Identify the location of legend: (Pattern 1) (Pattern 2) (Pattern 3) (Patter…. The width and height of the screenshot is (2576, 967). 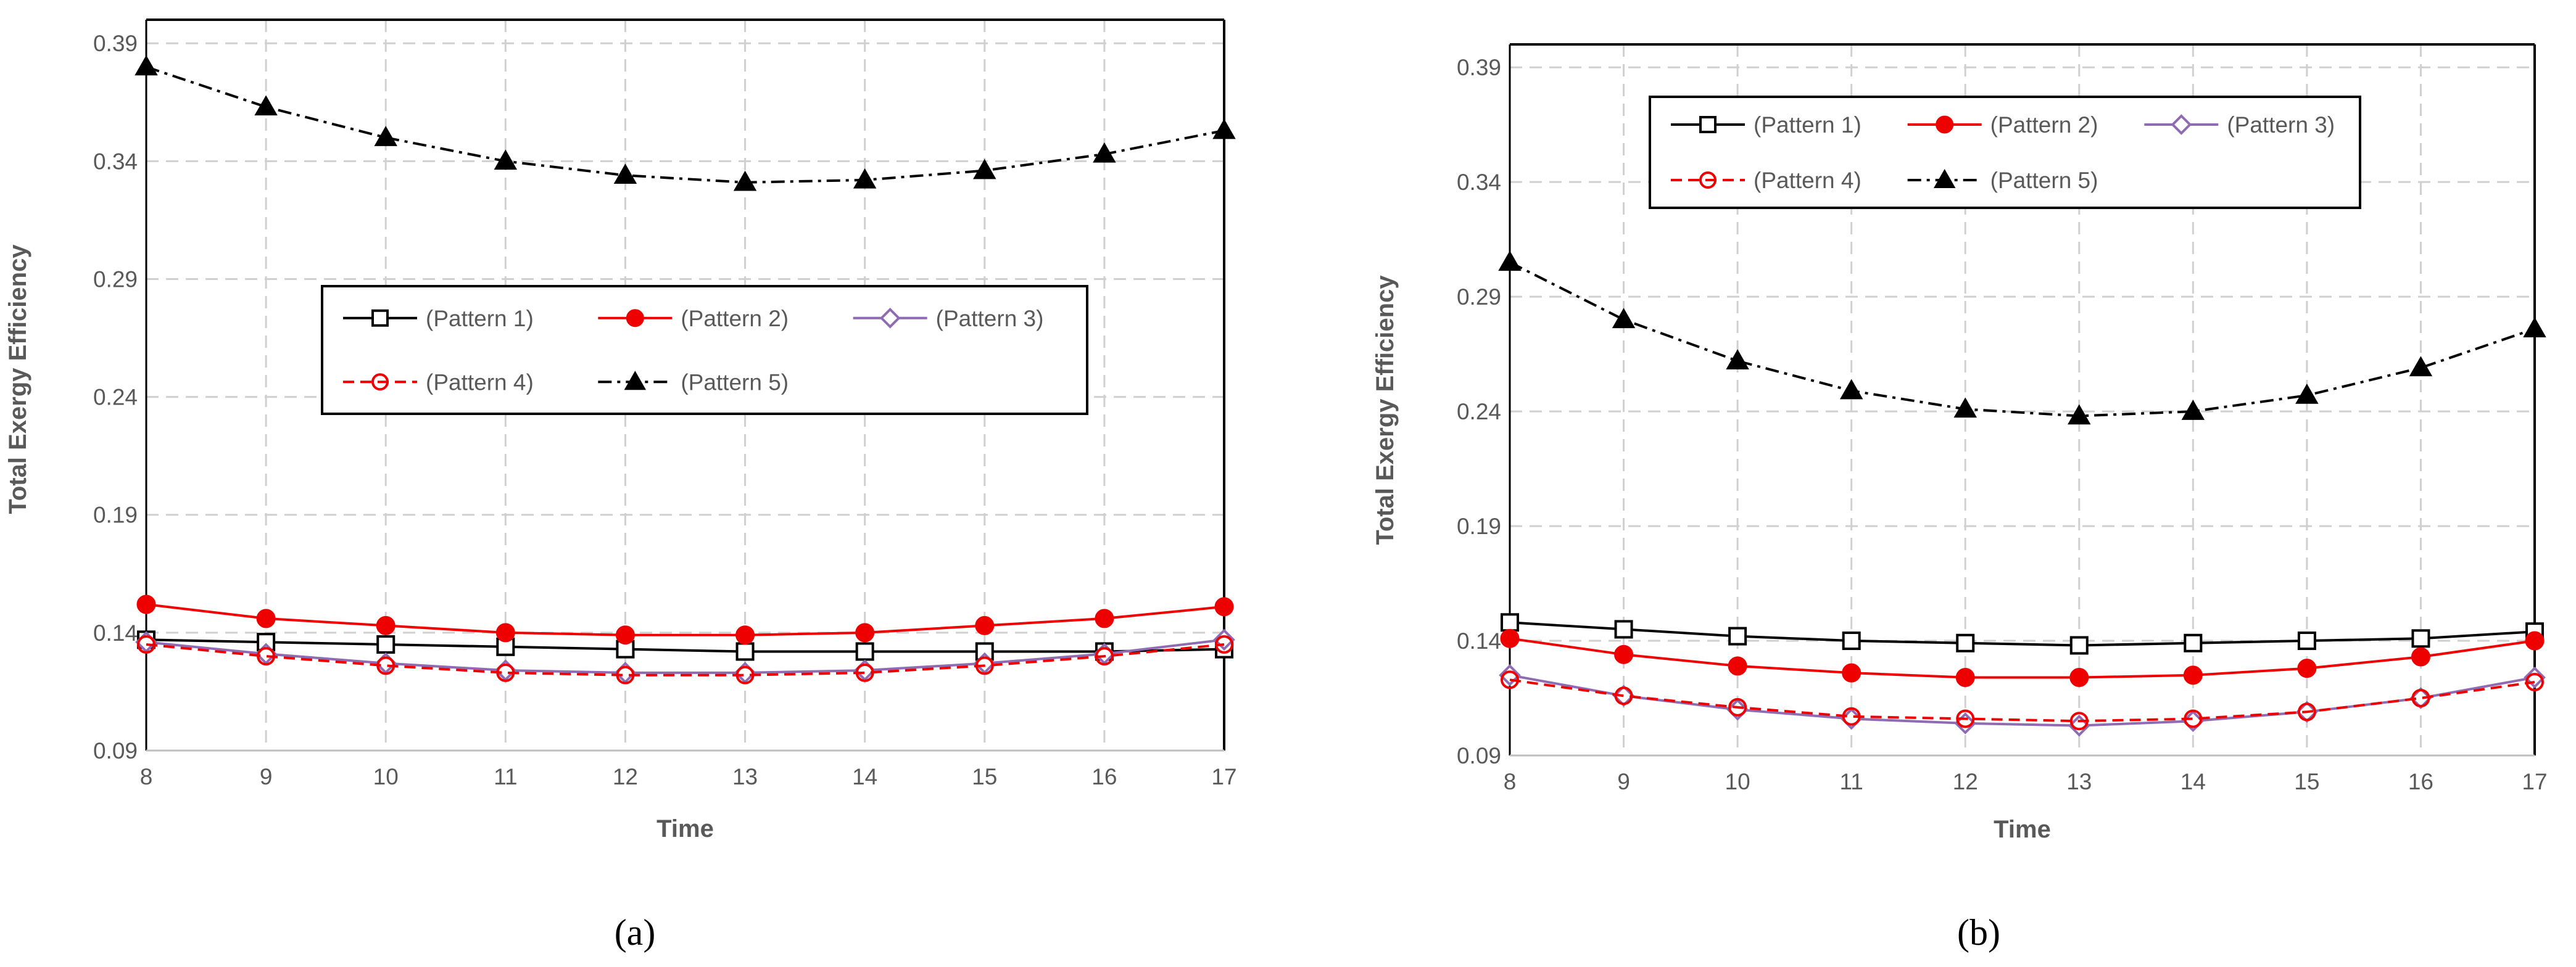
(2005, 152).